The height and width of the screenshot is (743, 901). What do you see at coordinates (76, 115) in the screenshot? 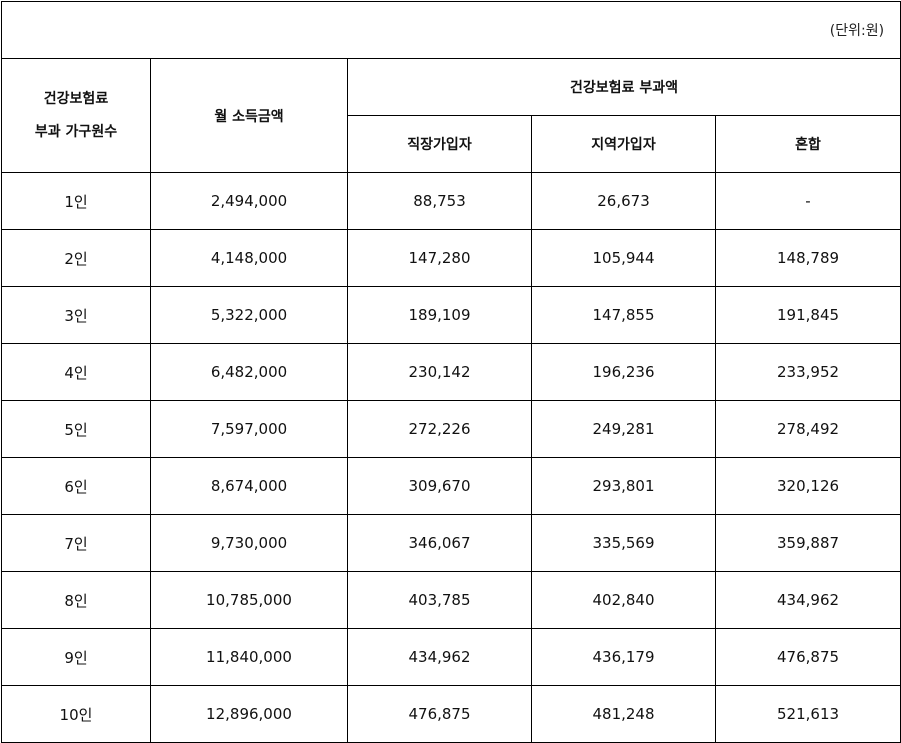
I see `household-count-header: 건강보험료 부과 가구원수` at bounding box center [76, 115].